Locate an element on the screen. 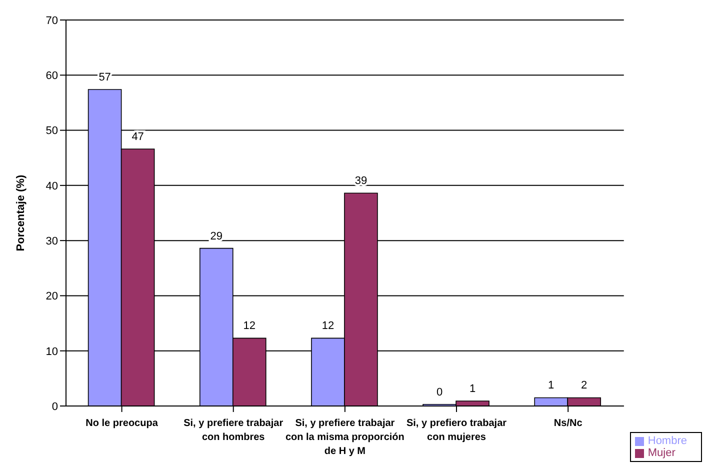  legend-label: Mujer is located at coordinates (662, 453).